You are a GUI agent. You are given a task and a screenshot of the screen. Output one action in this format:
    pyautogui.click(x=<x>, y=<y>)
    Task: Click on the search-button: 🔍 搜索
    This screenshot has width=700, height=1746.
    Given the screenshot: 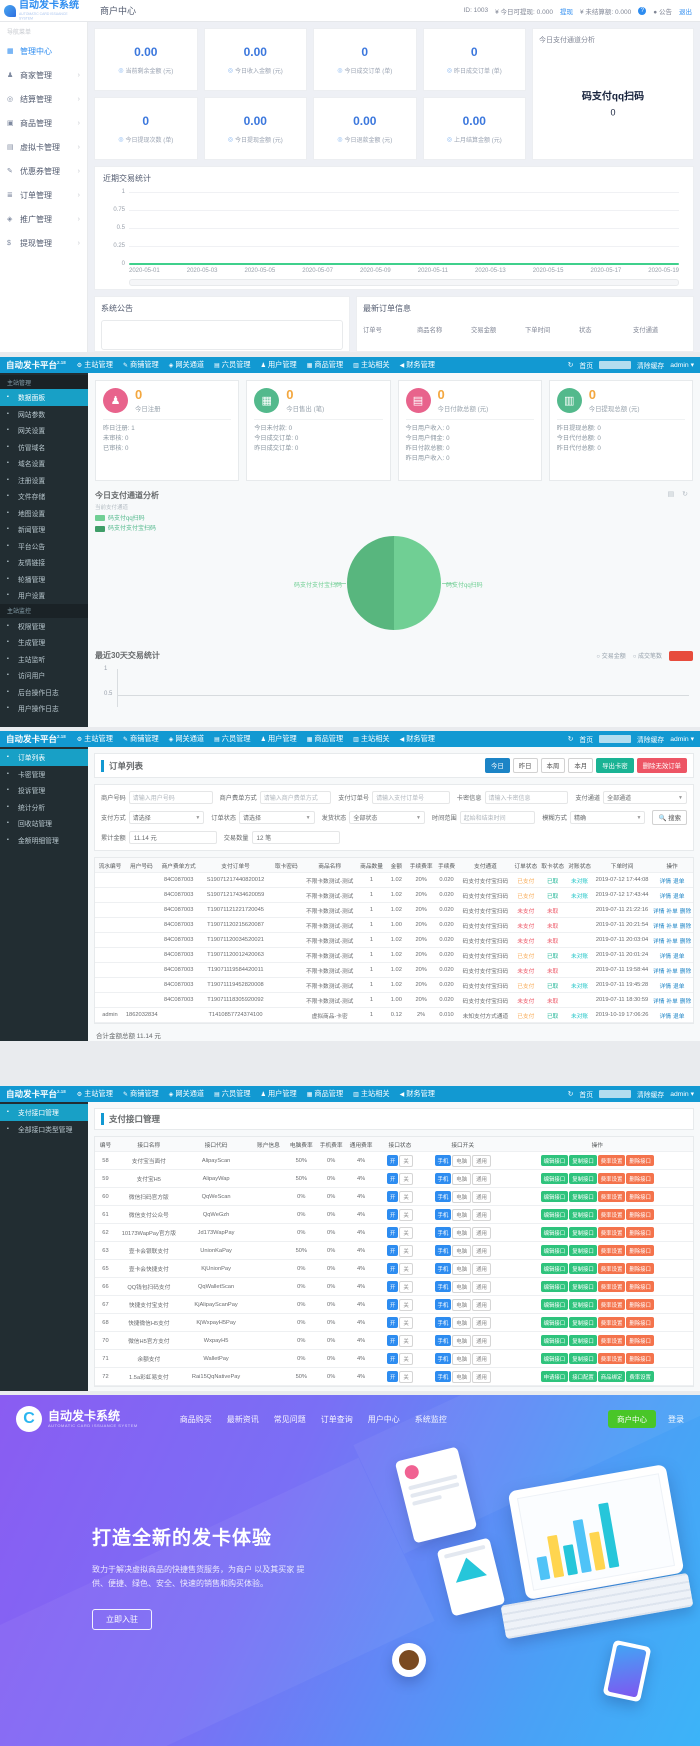 What is the action you would take?
    pyautogui.click(x=669, y=817)
    